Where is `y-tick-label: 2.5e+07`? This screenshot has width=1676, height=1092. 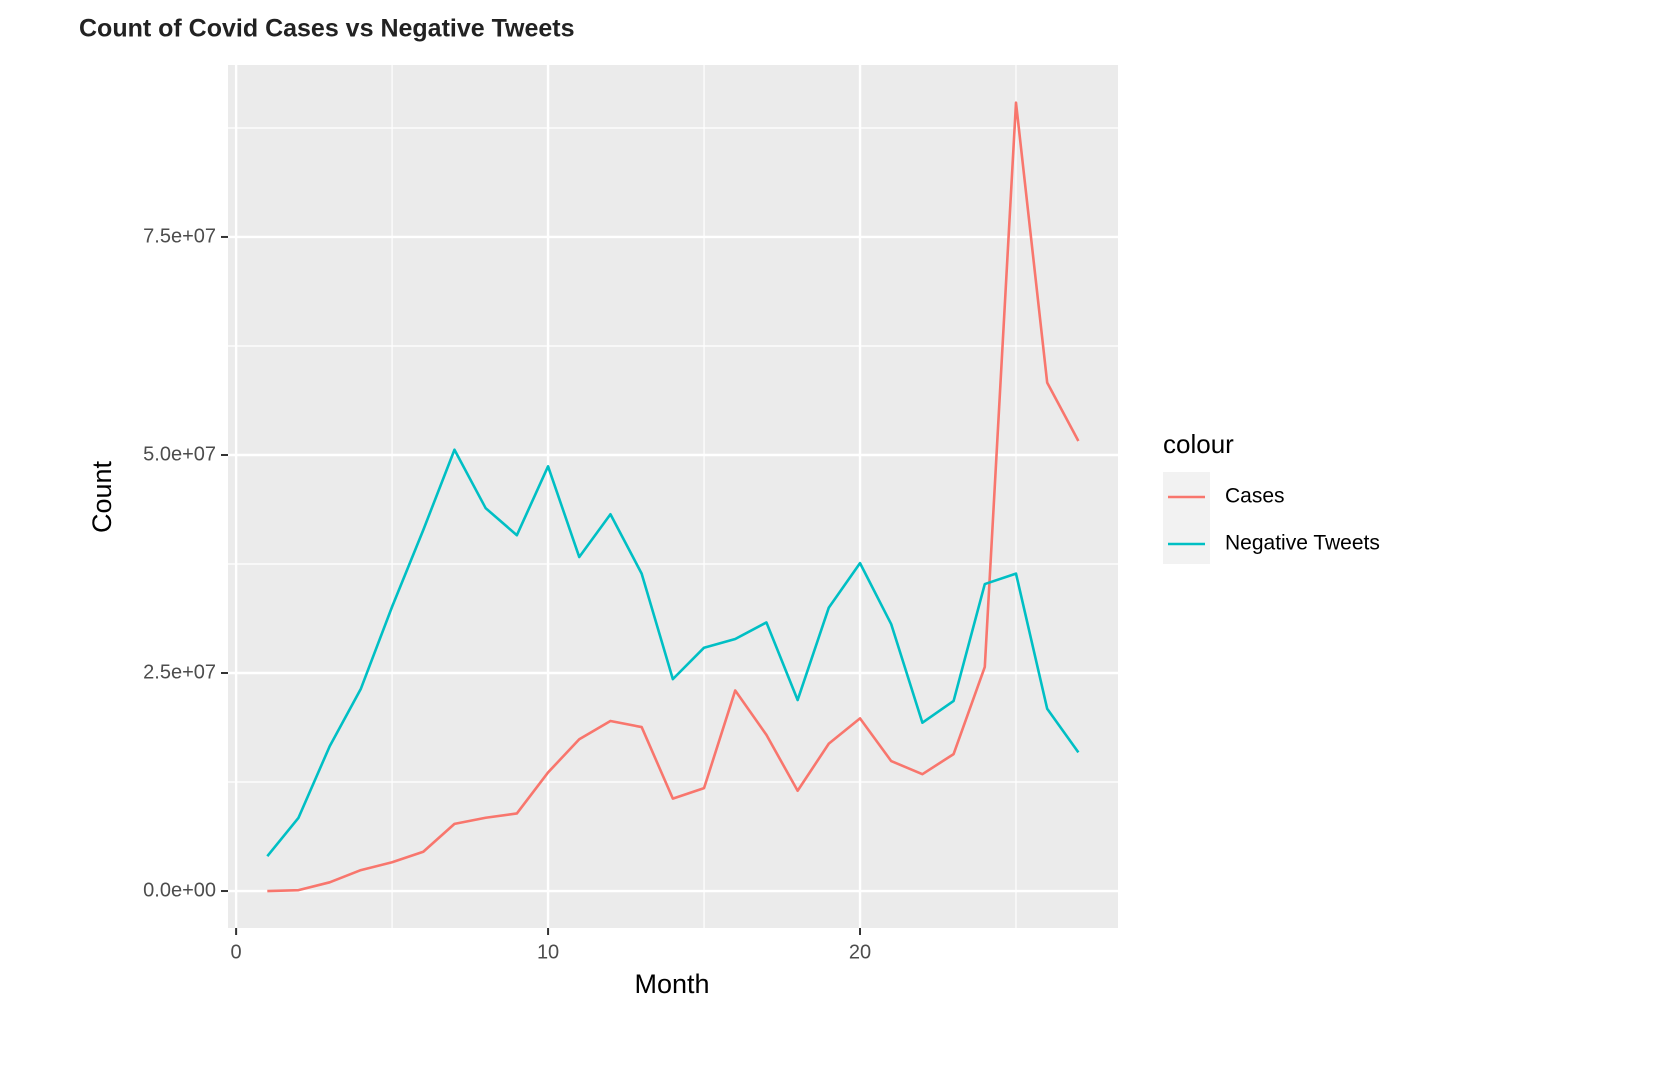
y-tick-label: 2.5e+07 is located at coordinates (179, 672).